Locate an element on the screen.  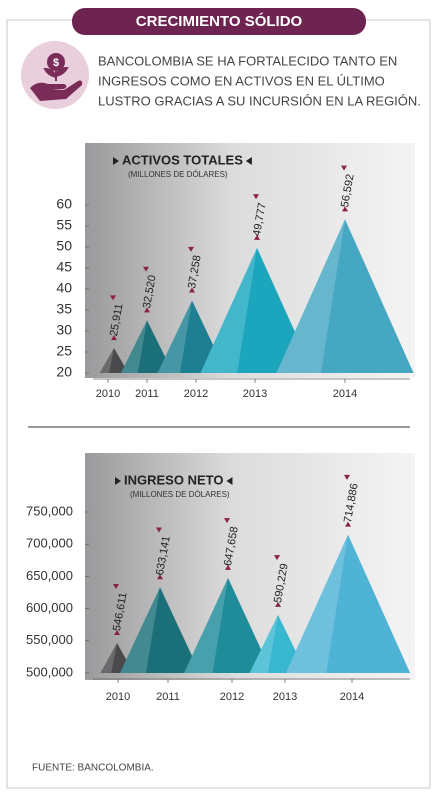
y-tick-label: 25 is located at coordinates (64, 351).